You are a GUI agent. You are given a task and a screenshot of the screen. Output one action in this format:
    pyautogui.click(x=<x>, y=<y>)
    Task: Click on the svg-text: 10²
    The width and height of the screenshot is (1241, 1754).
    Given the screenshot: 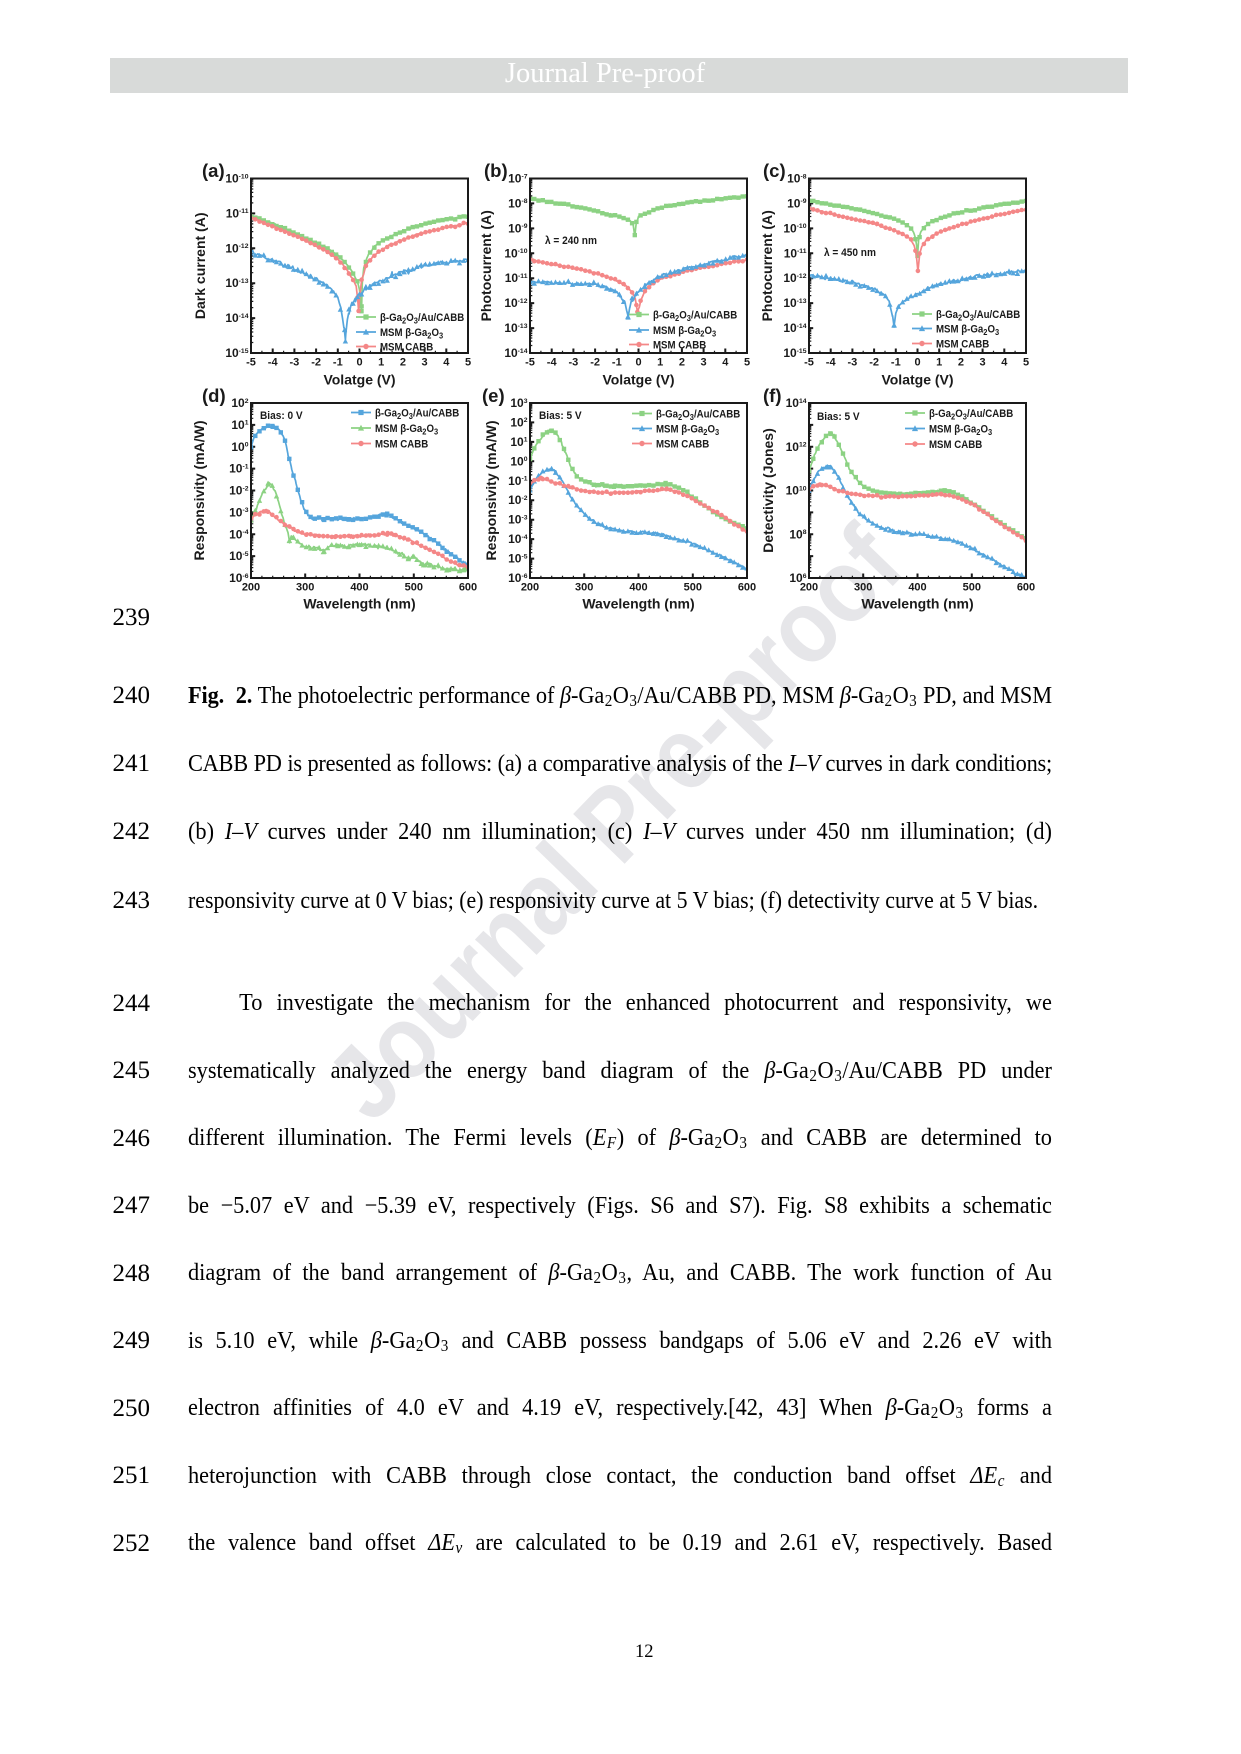 What is the action you would take?
    pyautogui.click(x=518, y=422)
    